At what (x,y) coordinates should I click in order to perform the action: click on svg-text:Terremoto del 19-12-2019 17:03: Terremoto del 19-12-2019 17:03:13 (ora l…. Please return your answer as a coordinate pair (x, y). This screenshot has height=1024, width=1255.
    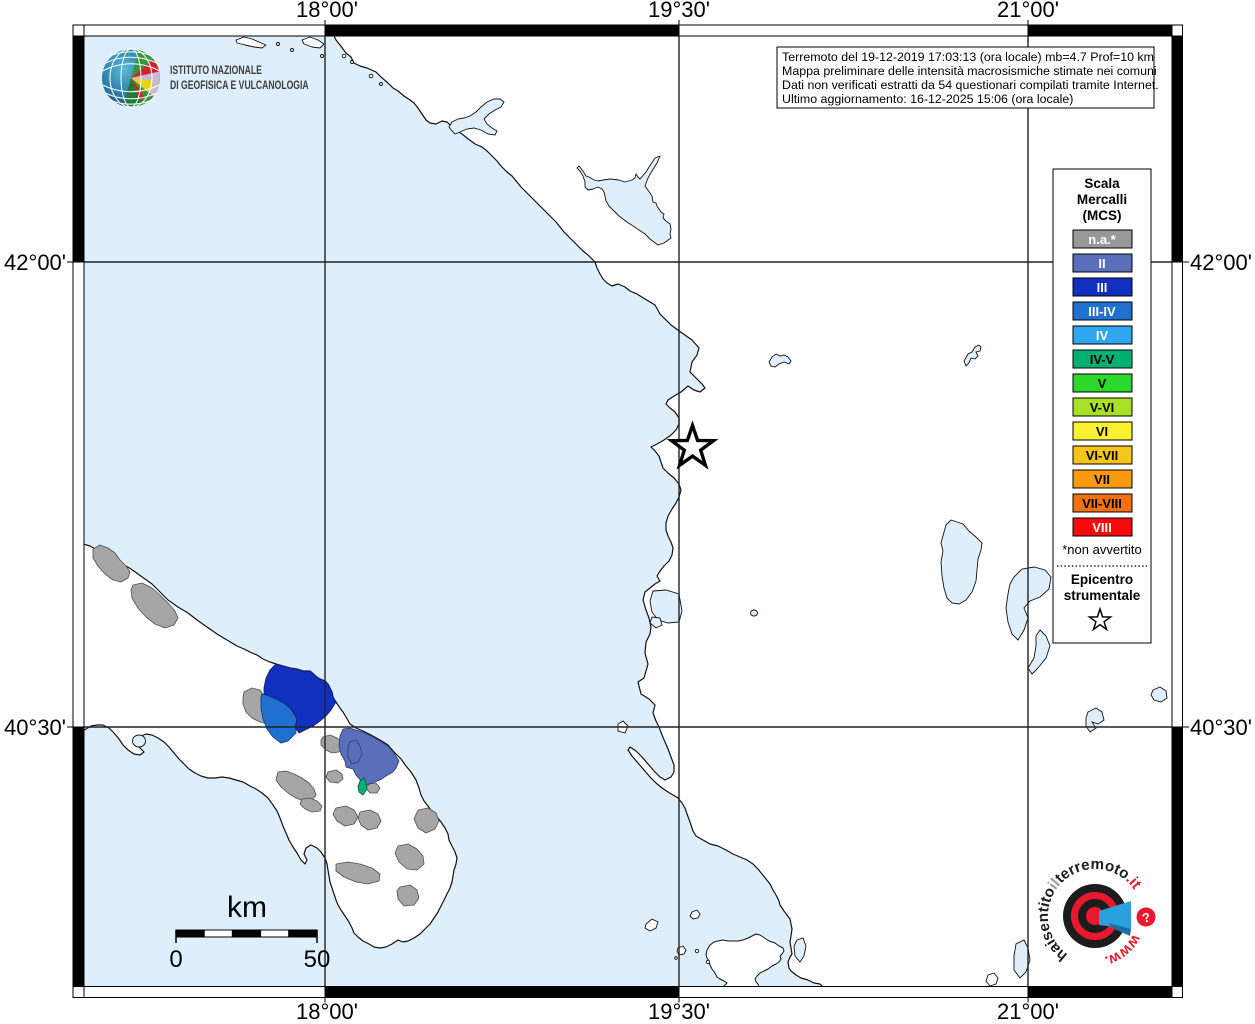
    Looking at the image, I should click on (968, 57).